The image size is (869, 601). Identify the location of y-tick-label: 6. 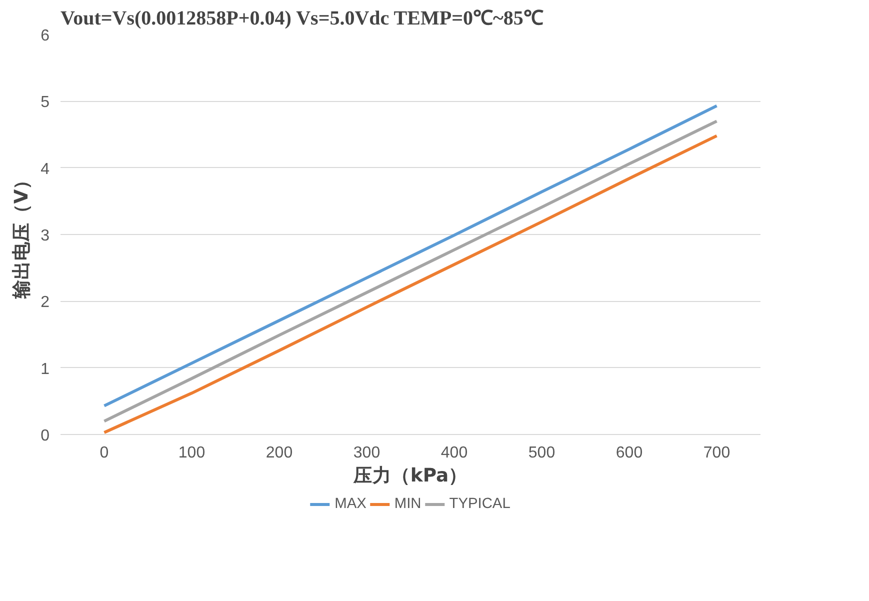
(45, 36).